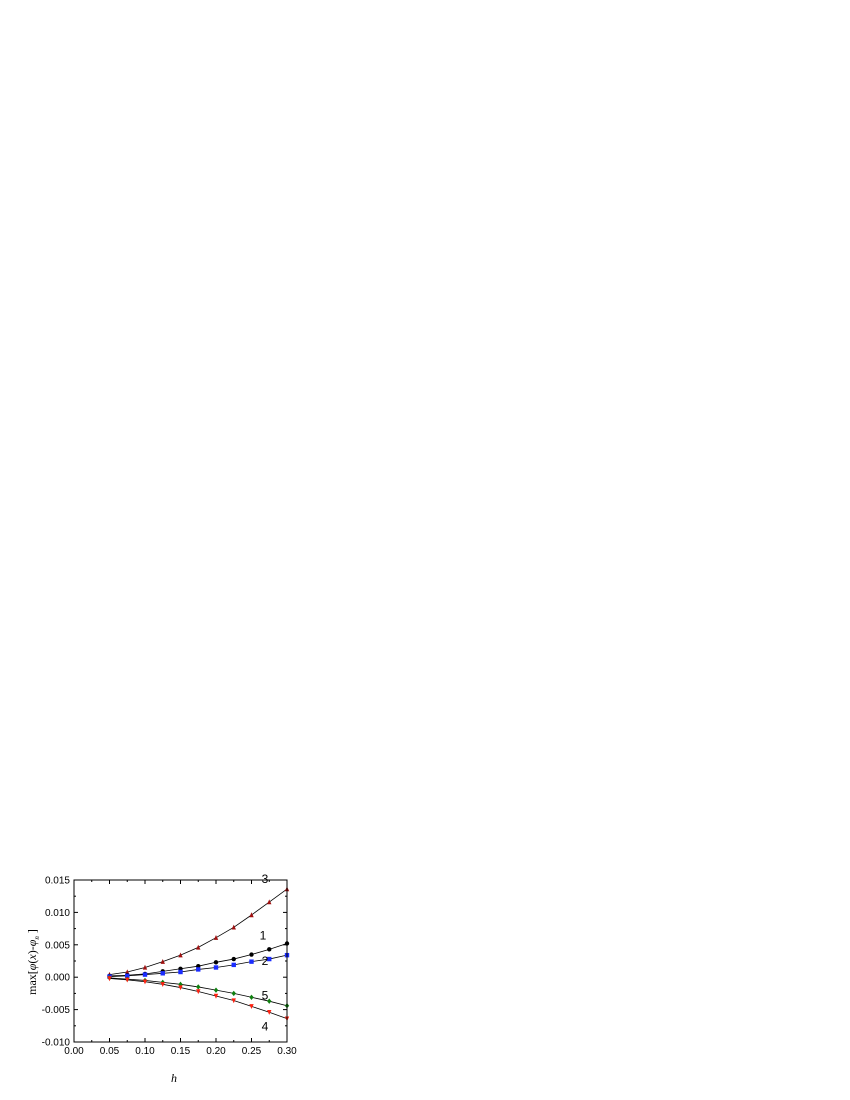  What do you see at coordinates (57, 913) in the screenshot?
I see `y-tick-label: 0.010` at bounding box center [57, 913].